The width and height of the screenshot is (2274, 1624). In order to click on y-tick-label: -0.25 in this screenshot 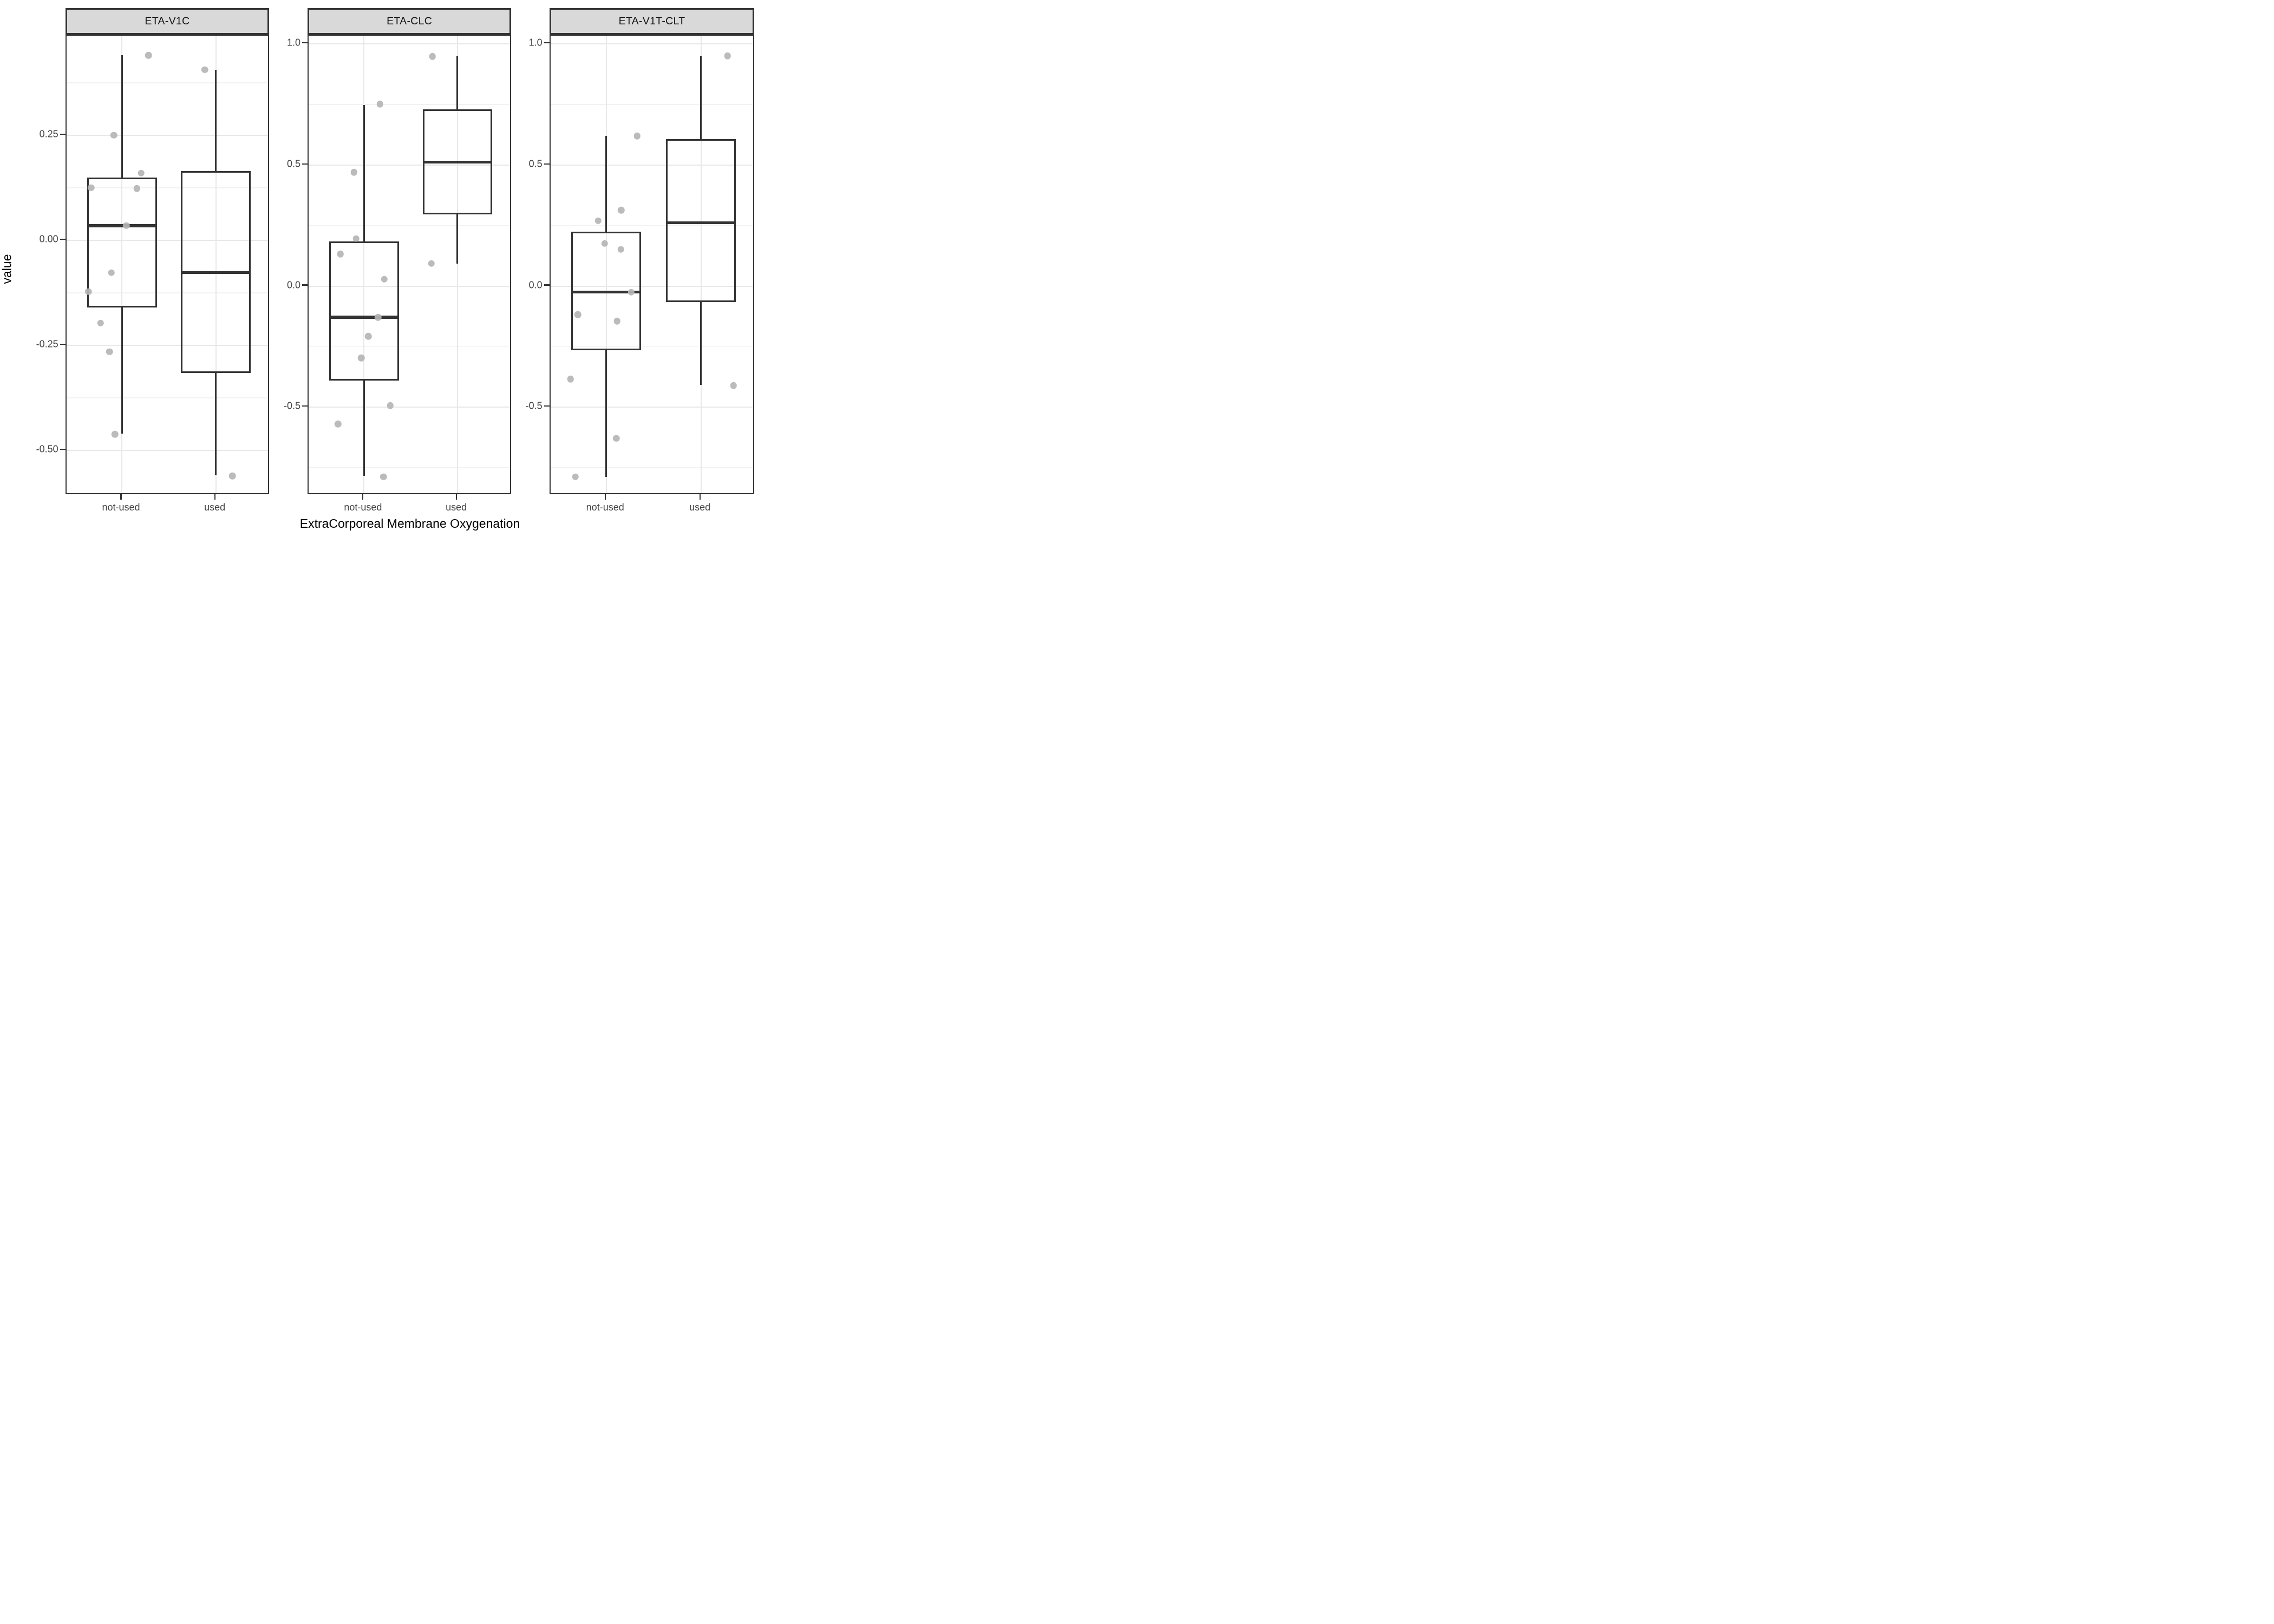, I will do `click(47, 344)`.